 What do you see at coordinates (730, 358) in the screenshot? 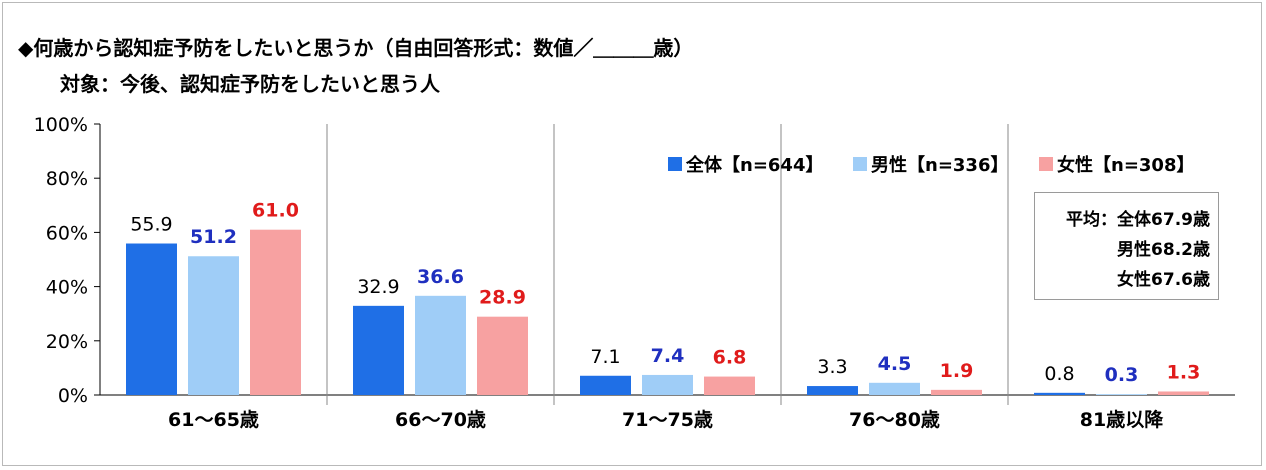
I see `data-label: 6.8` at bounding box center [730, 358].